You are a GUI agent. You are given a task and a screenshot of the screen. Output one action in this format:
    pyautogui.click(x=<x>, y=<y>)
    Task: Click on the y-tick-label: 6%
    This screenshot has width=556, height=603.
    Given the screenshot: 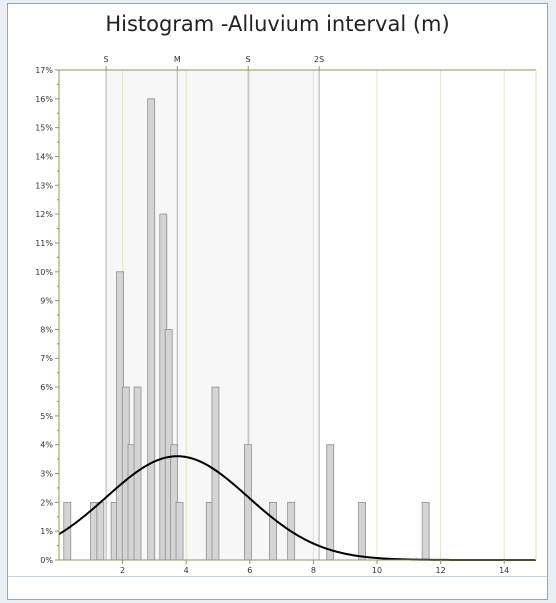 What is the action you would take?
    pyautogui.click(x=46, y=387)
    